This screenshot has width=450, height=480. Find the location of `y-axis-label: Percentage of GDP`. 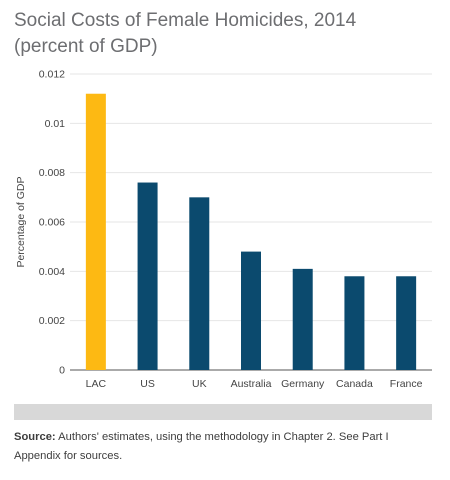

y-axis-label: Percentage of GDP is located at coordinates (21, 221).